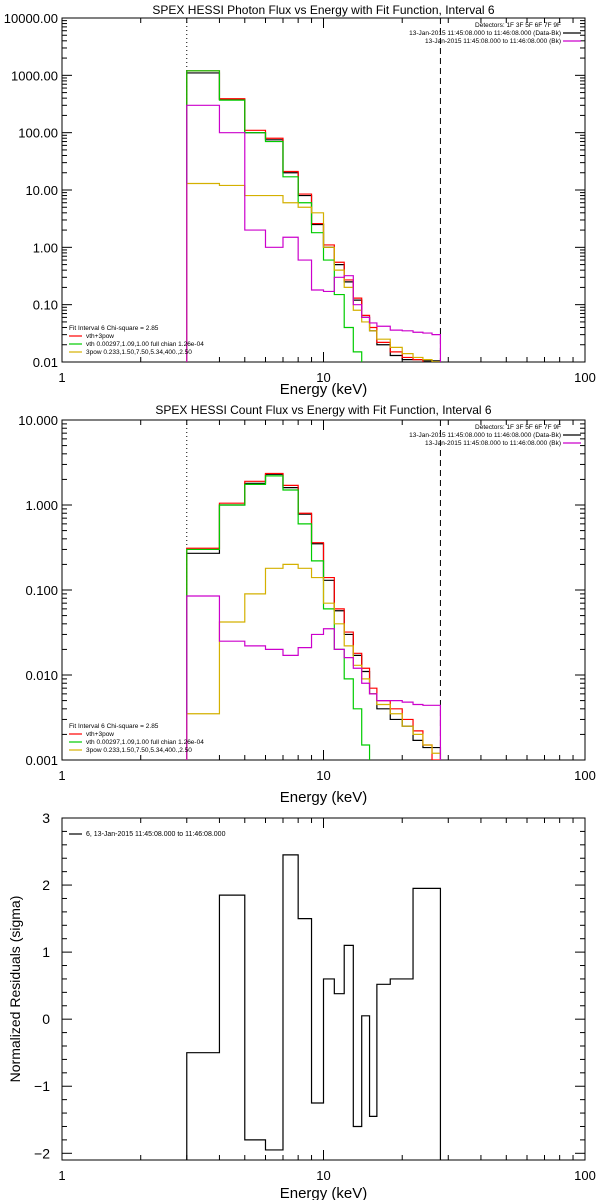 The height and width of the screenshot is (1200, 600). Describe the element at coordinates (41, 590) in the screenshot. I see `y-tick-label: 0.100` at that location.